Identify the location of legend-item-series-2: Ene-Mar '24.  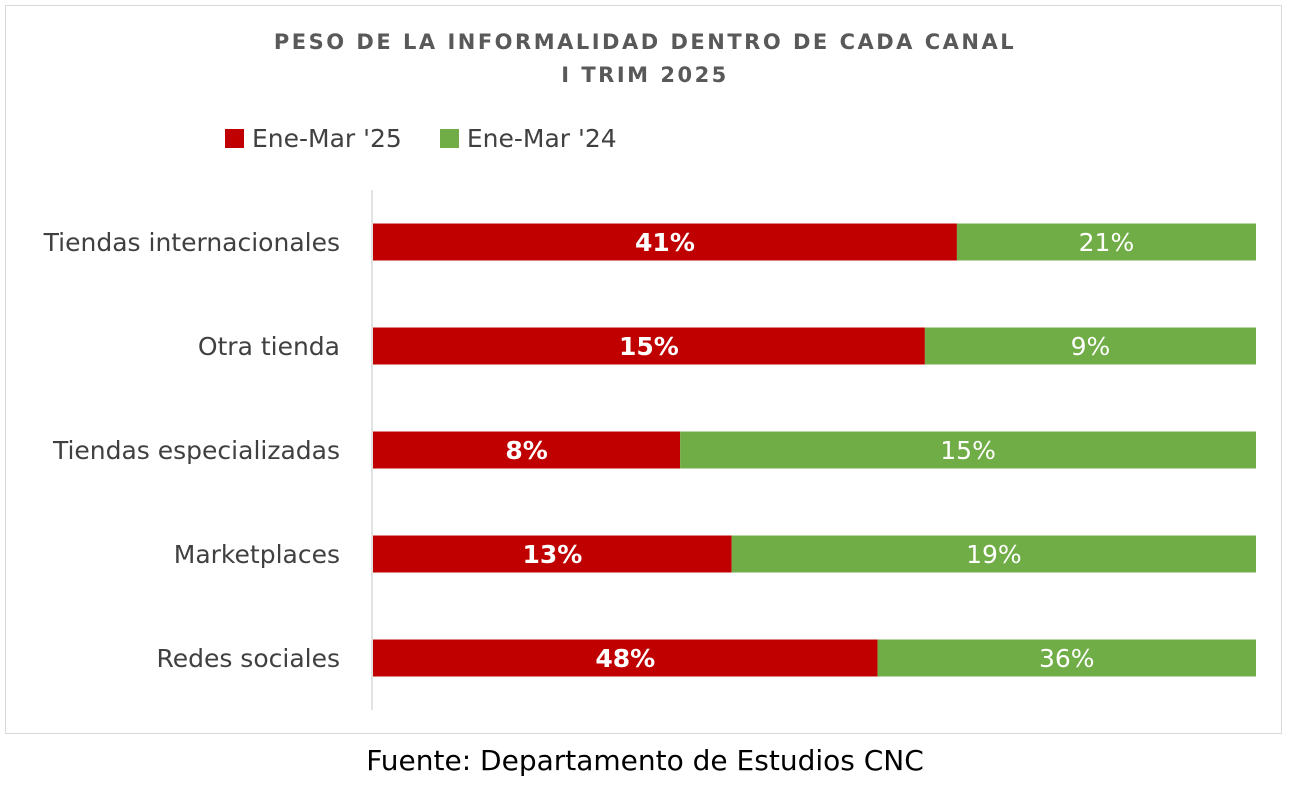
(528, 138).